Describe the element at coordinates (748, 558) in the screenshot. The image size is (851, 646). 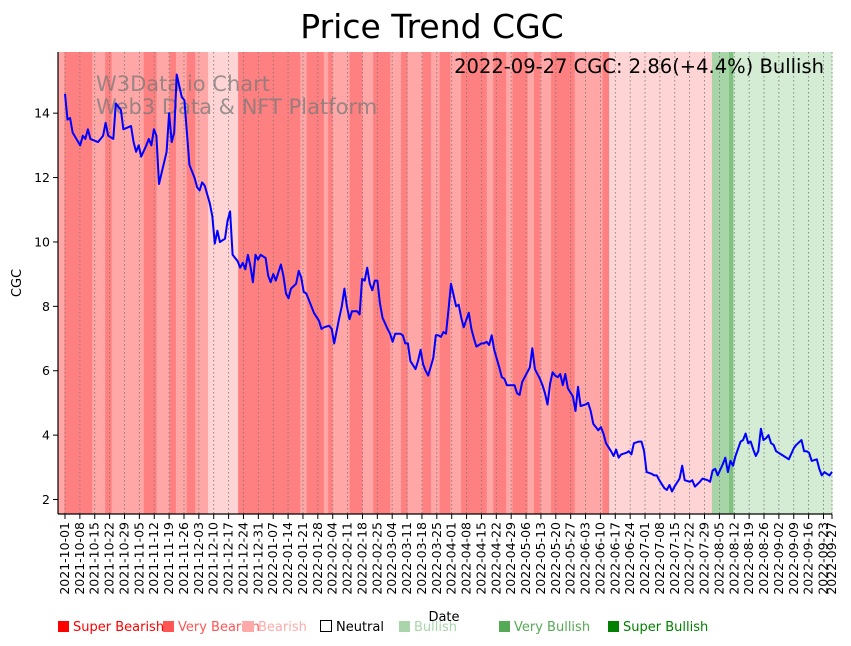
I see `x-tick-label: 2022-08-19` at that location.